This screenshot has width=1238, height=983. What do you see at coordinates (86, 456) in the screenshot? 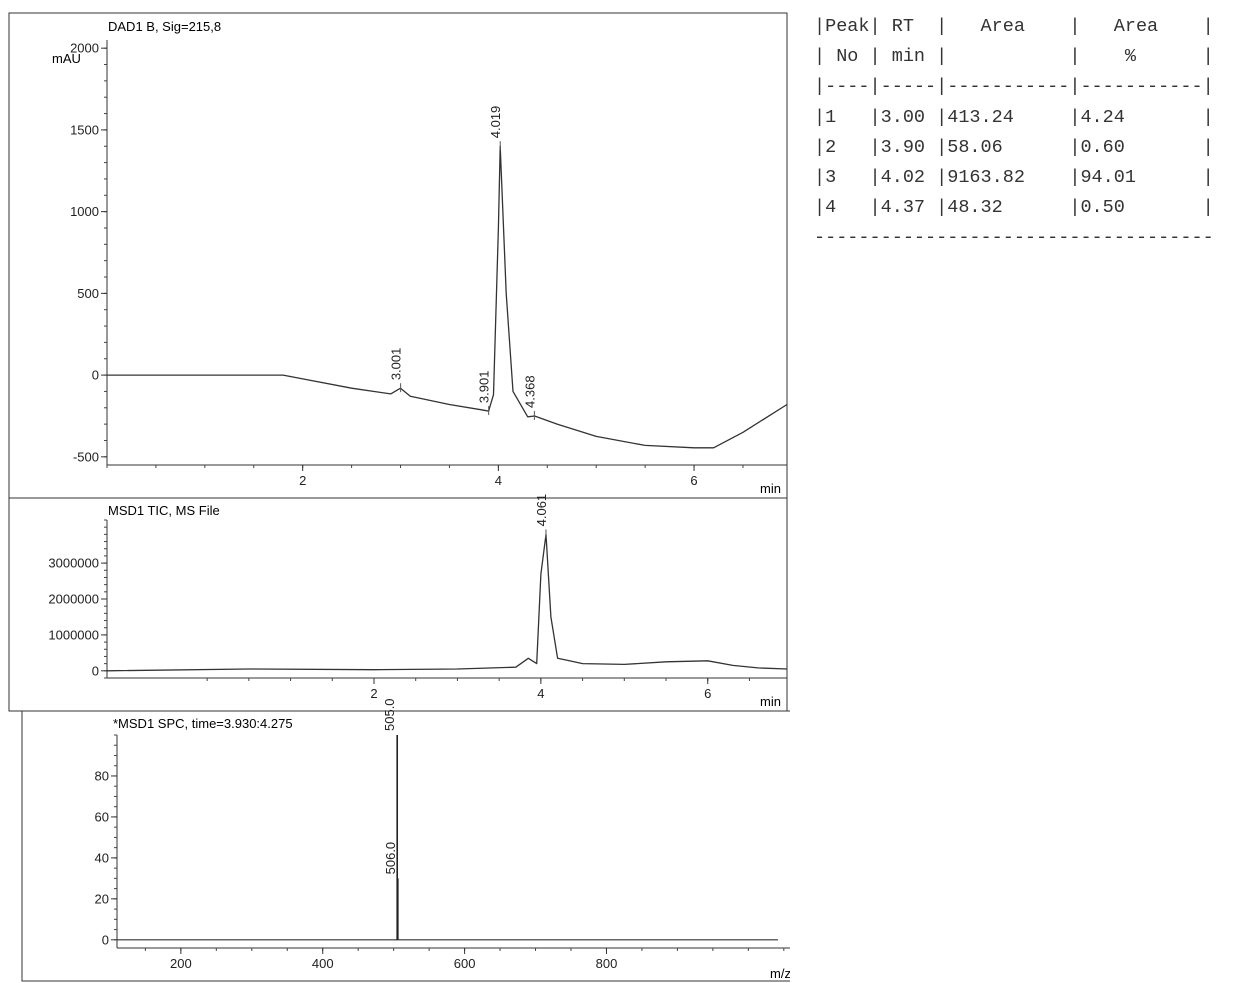
I see `y-tick-label: -500` at bounding box center [86, 456].